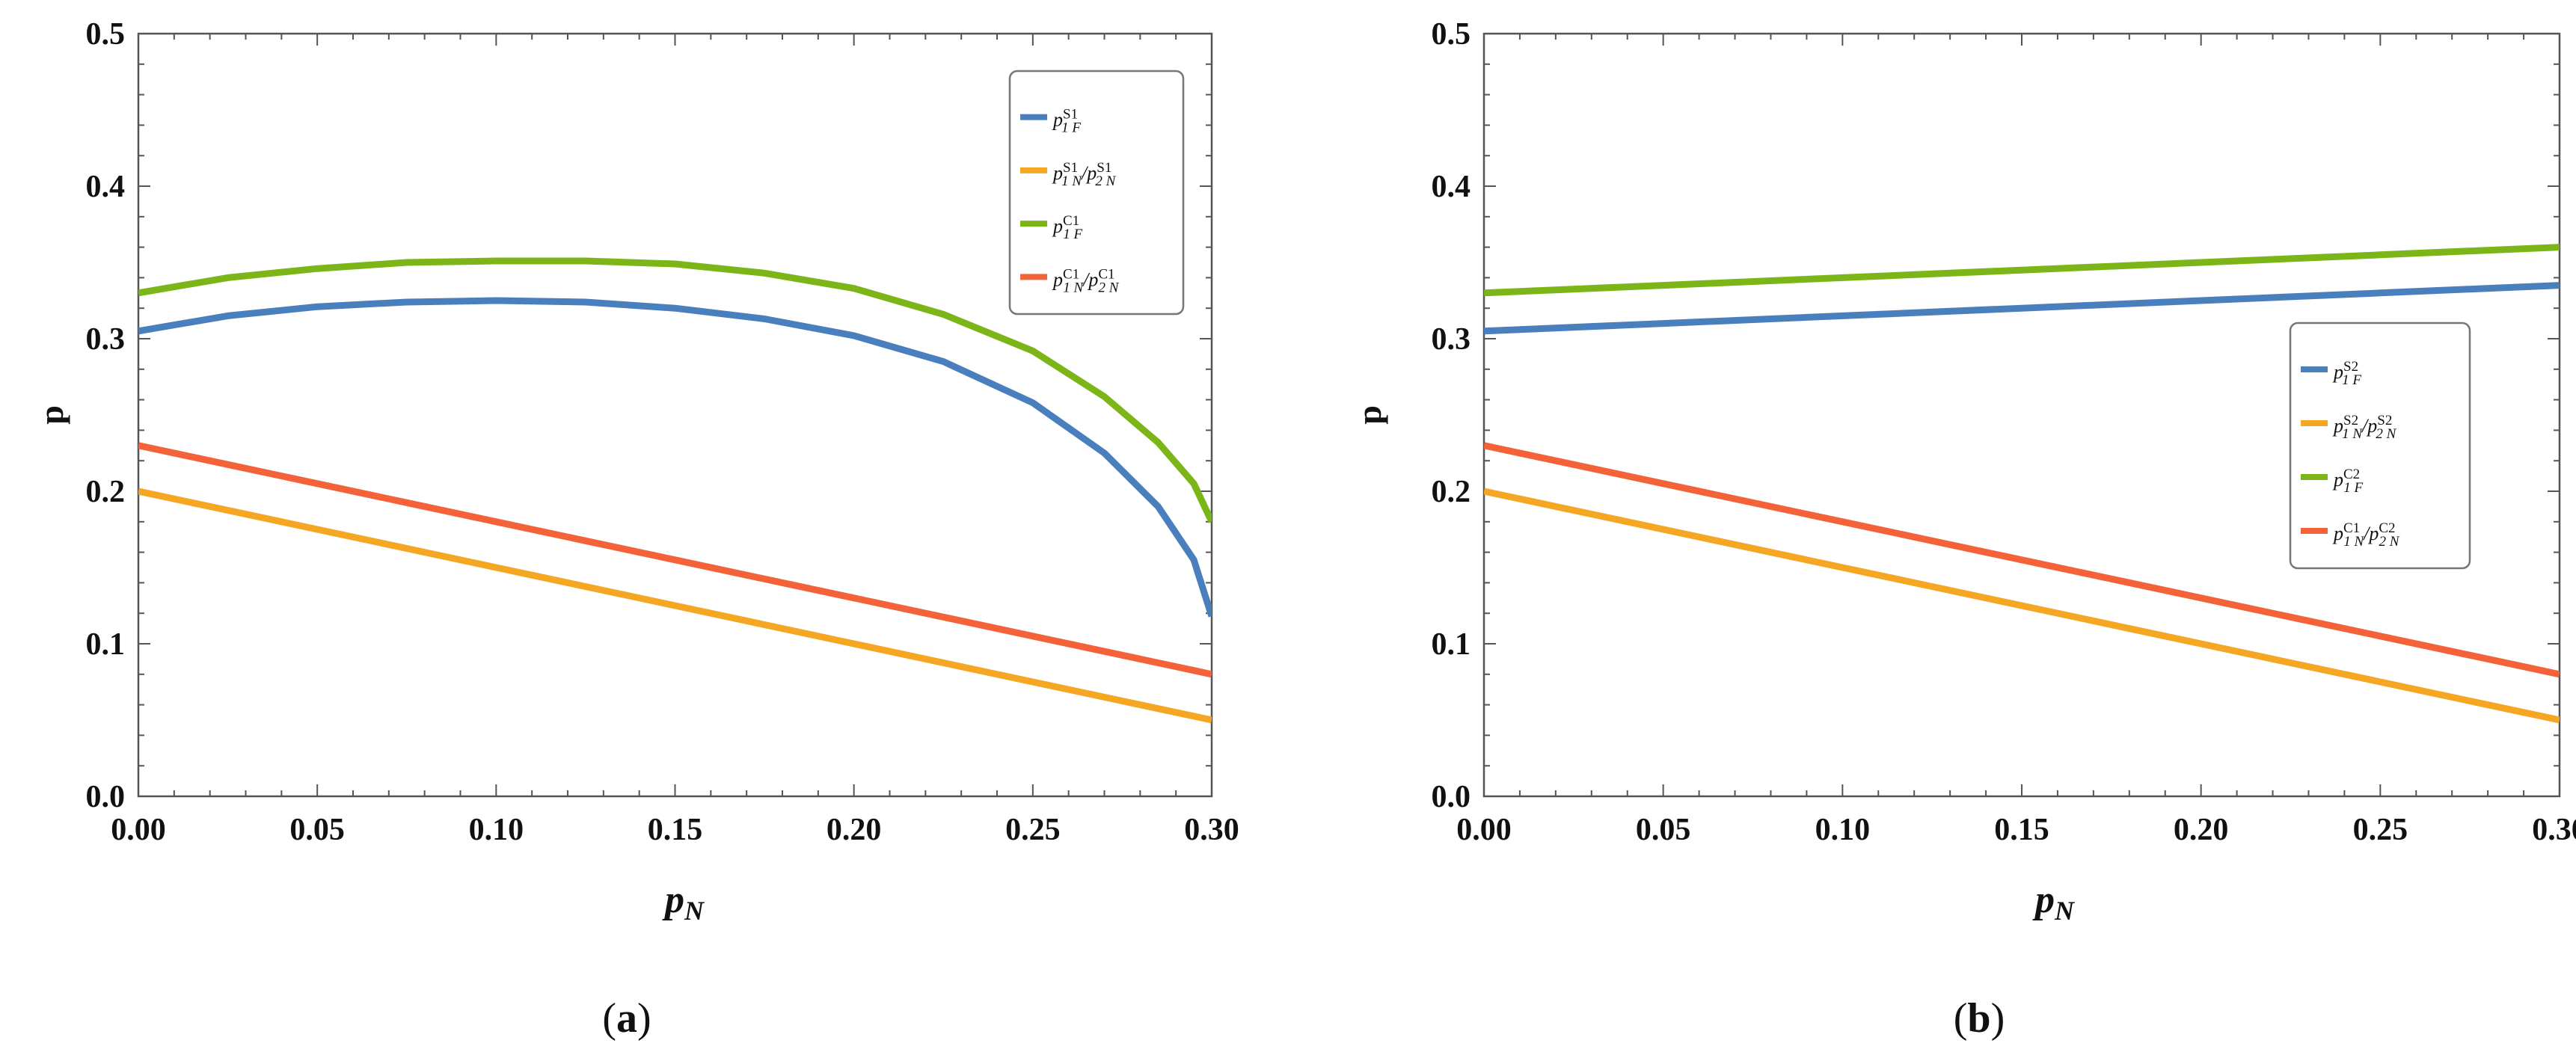  Describe the element at coordinates (626, 1018) in the screenshot. I see `panel-caption: (a)` at that location.